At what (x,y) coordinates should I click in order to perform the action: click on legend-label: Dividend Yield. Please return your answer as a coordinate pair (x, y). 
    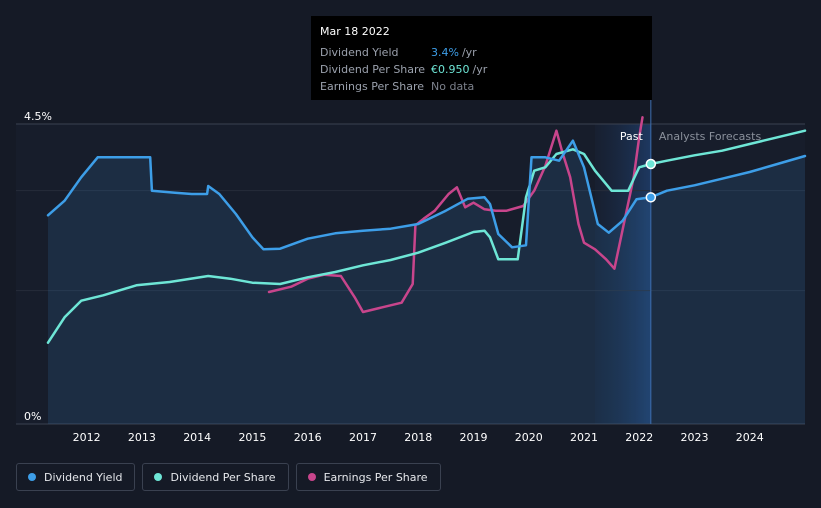
    Looking at the image, I should click on (83, 477).